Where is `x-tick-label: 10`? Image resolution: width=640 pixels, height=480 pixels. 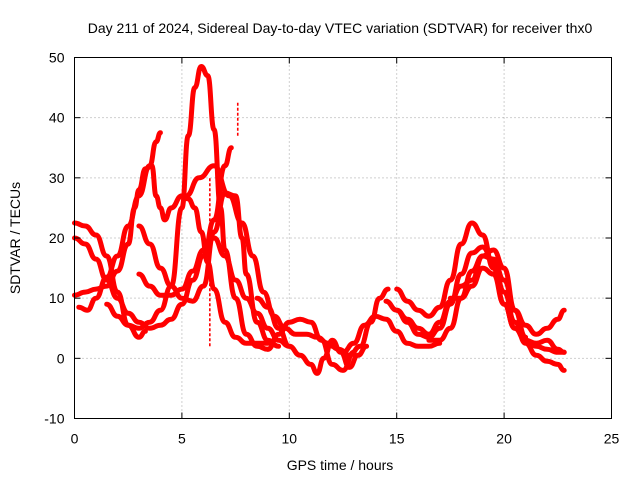 x-tick-label: 10 is located at coordinates (290, 439).